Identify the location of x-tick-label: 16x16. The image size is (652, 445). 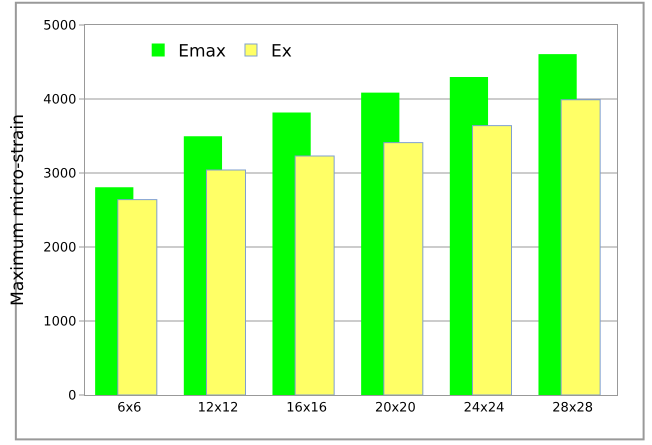
(307, 408).